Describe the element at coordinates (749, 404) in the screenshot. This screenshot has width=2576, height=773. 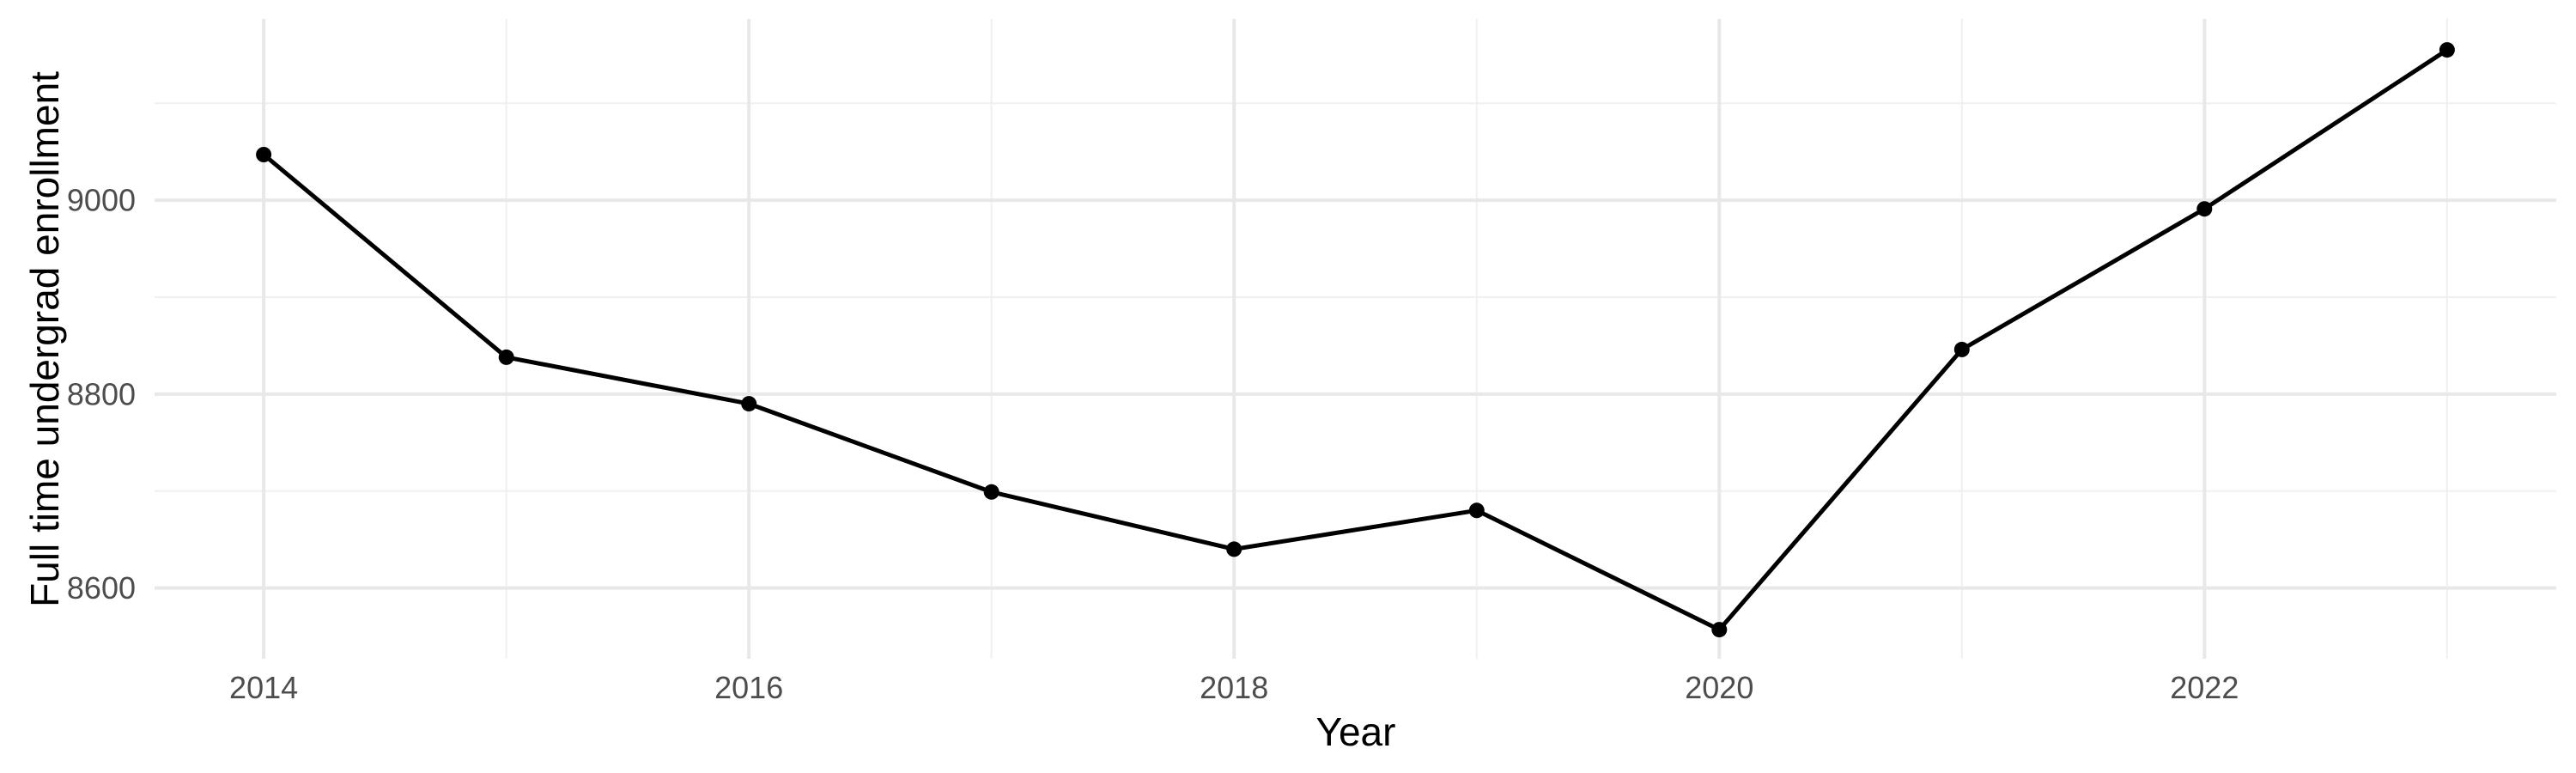
I see `data-point-2016` at that location.